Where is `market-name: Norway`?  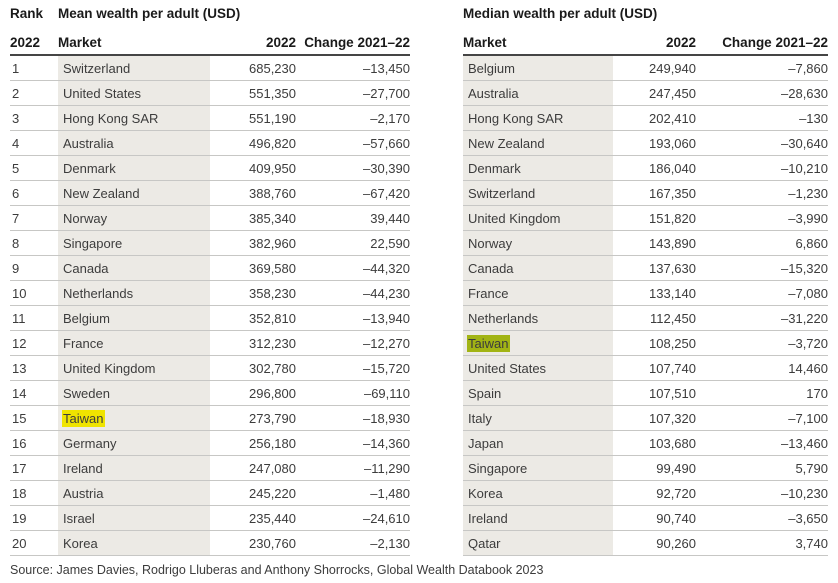
market-name: Norway is located at coordinates (490, 243).